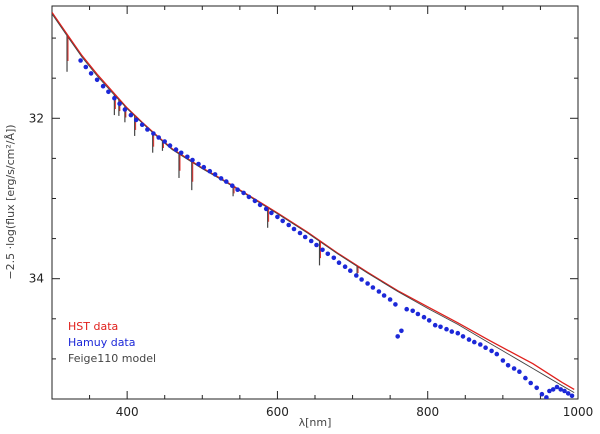 The height and width of the screenshot is (434, 600). I want to click on legend-hamuy: Hamuy data, so click(101, 342).